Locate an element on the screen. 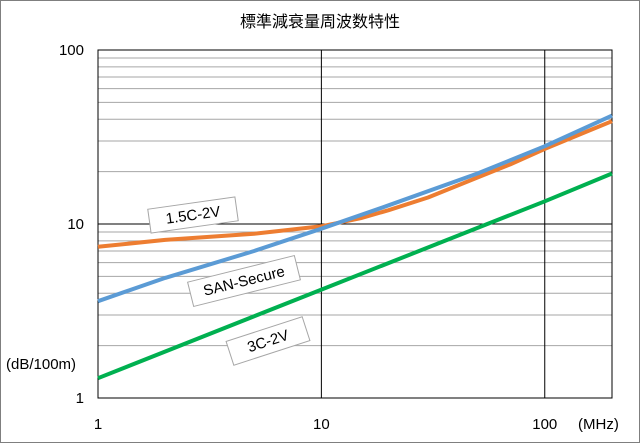 This screenshot has width=640, height=443. y-tick-label: 10 is located at coordinates (75, 224).